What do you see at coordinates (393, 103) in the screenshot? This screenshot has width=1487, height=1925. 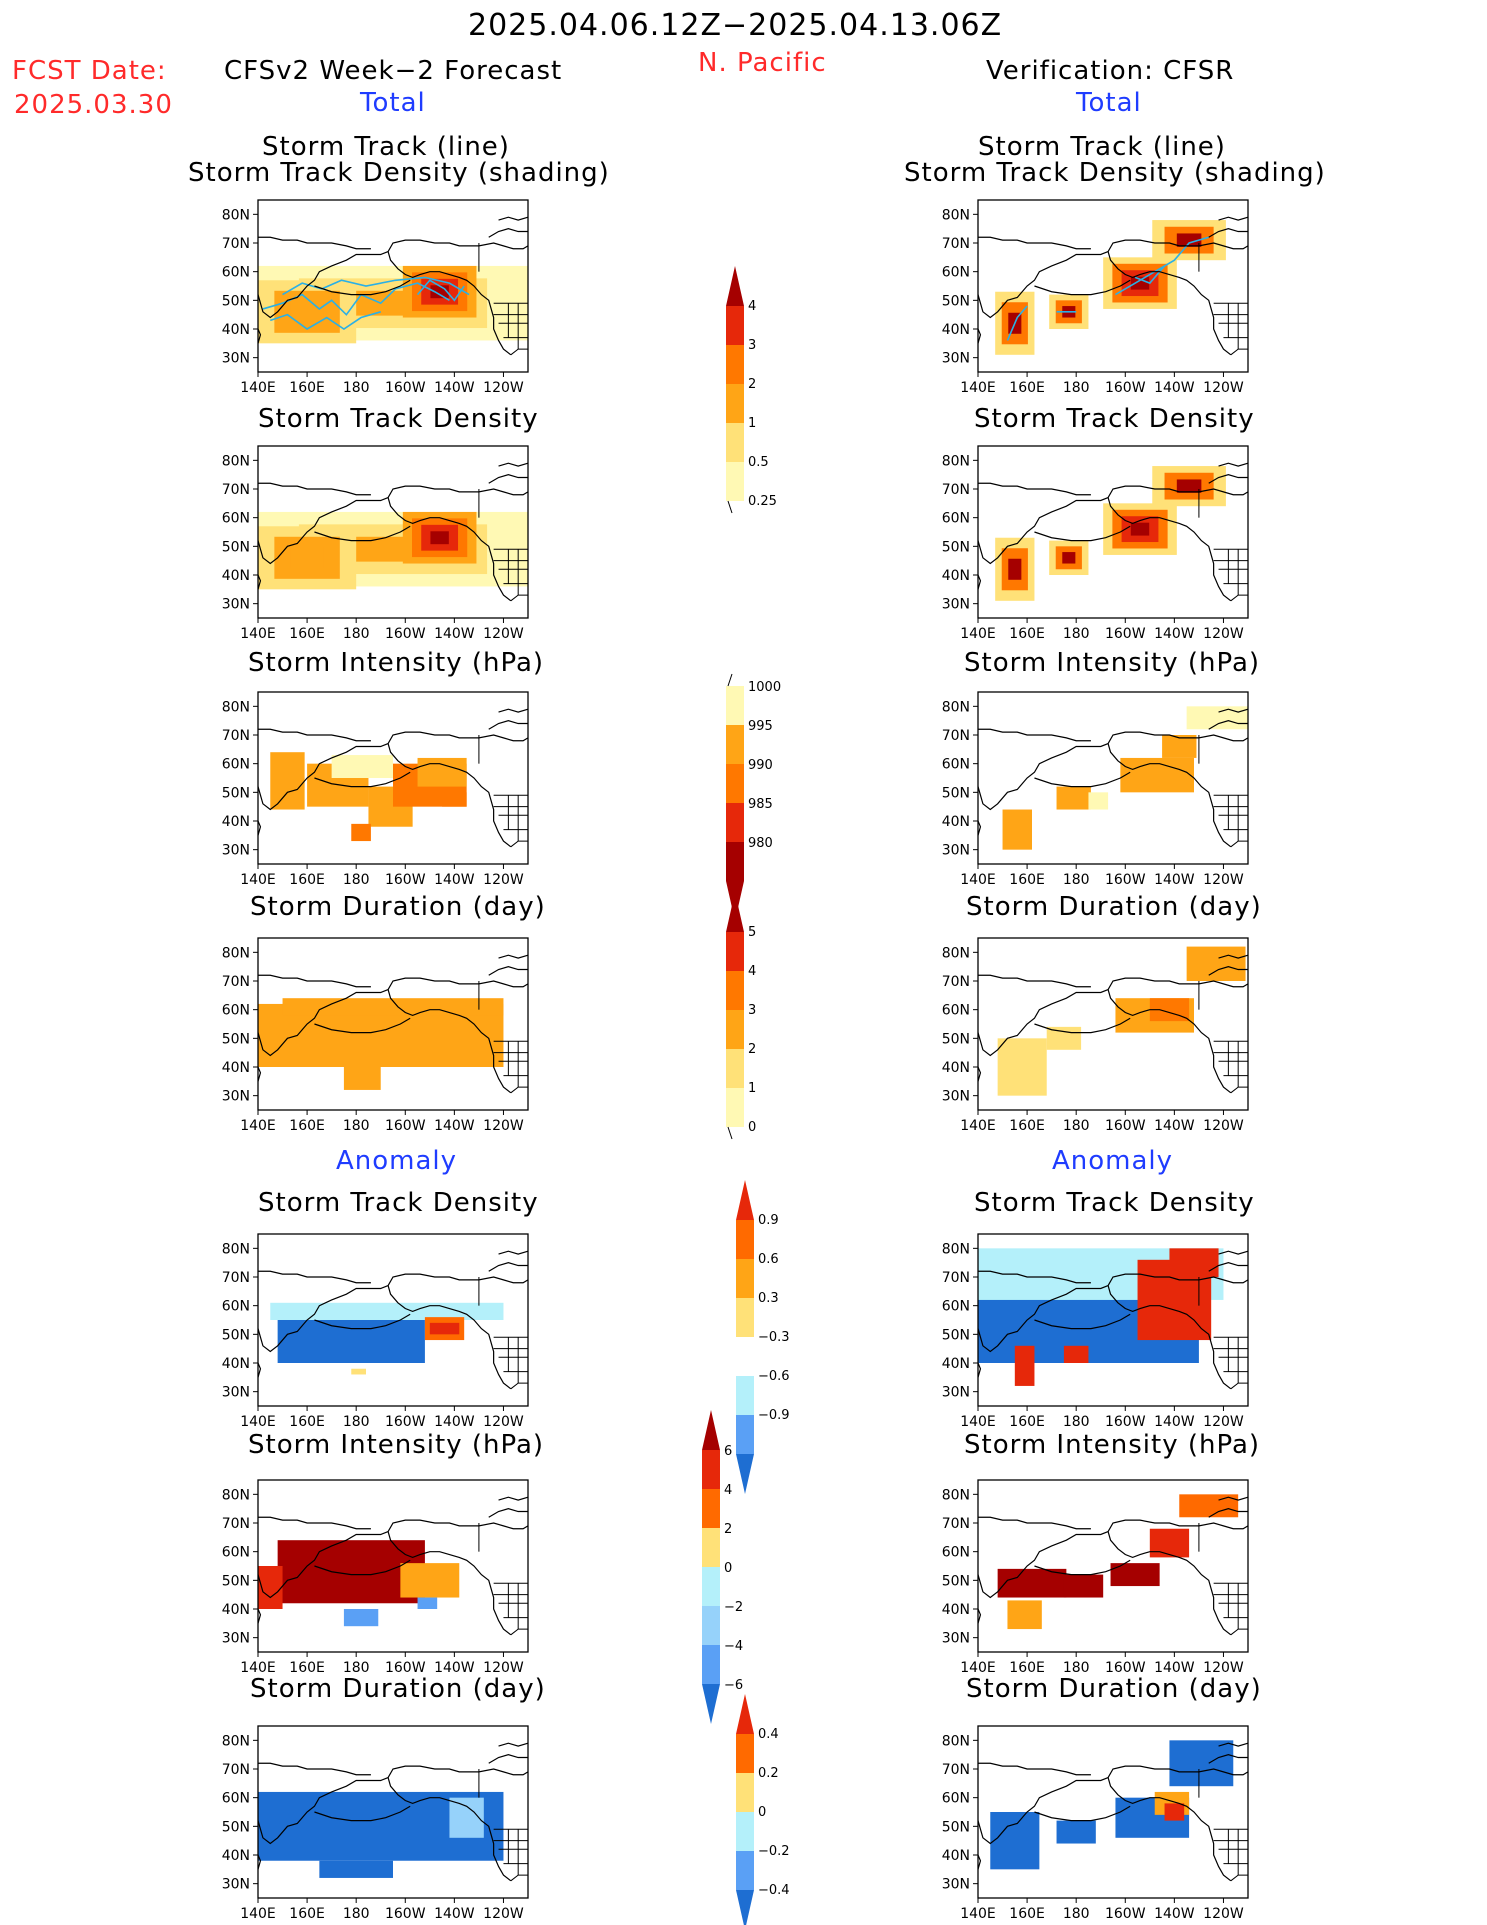 I see `total-left-label: Total` at bounding box center [393, 103].